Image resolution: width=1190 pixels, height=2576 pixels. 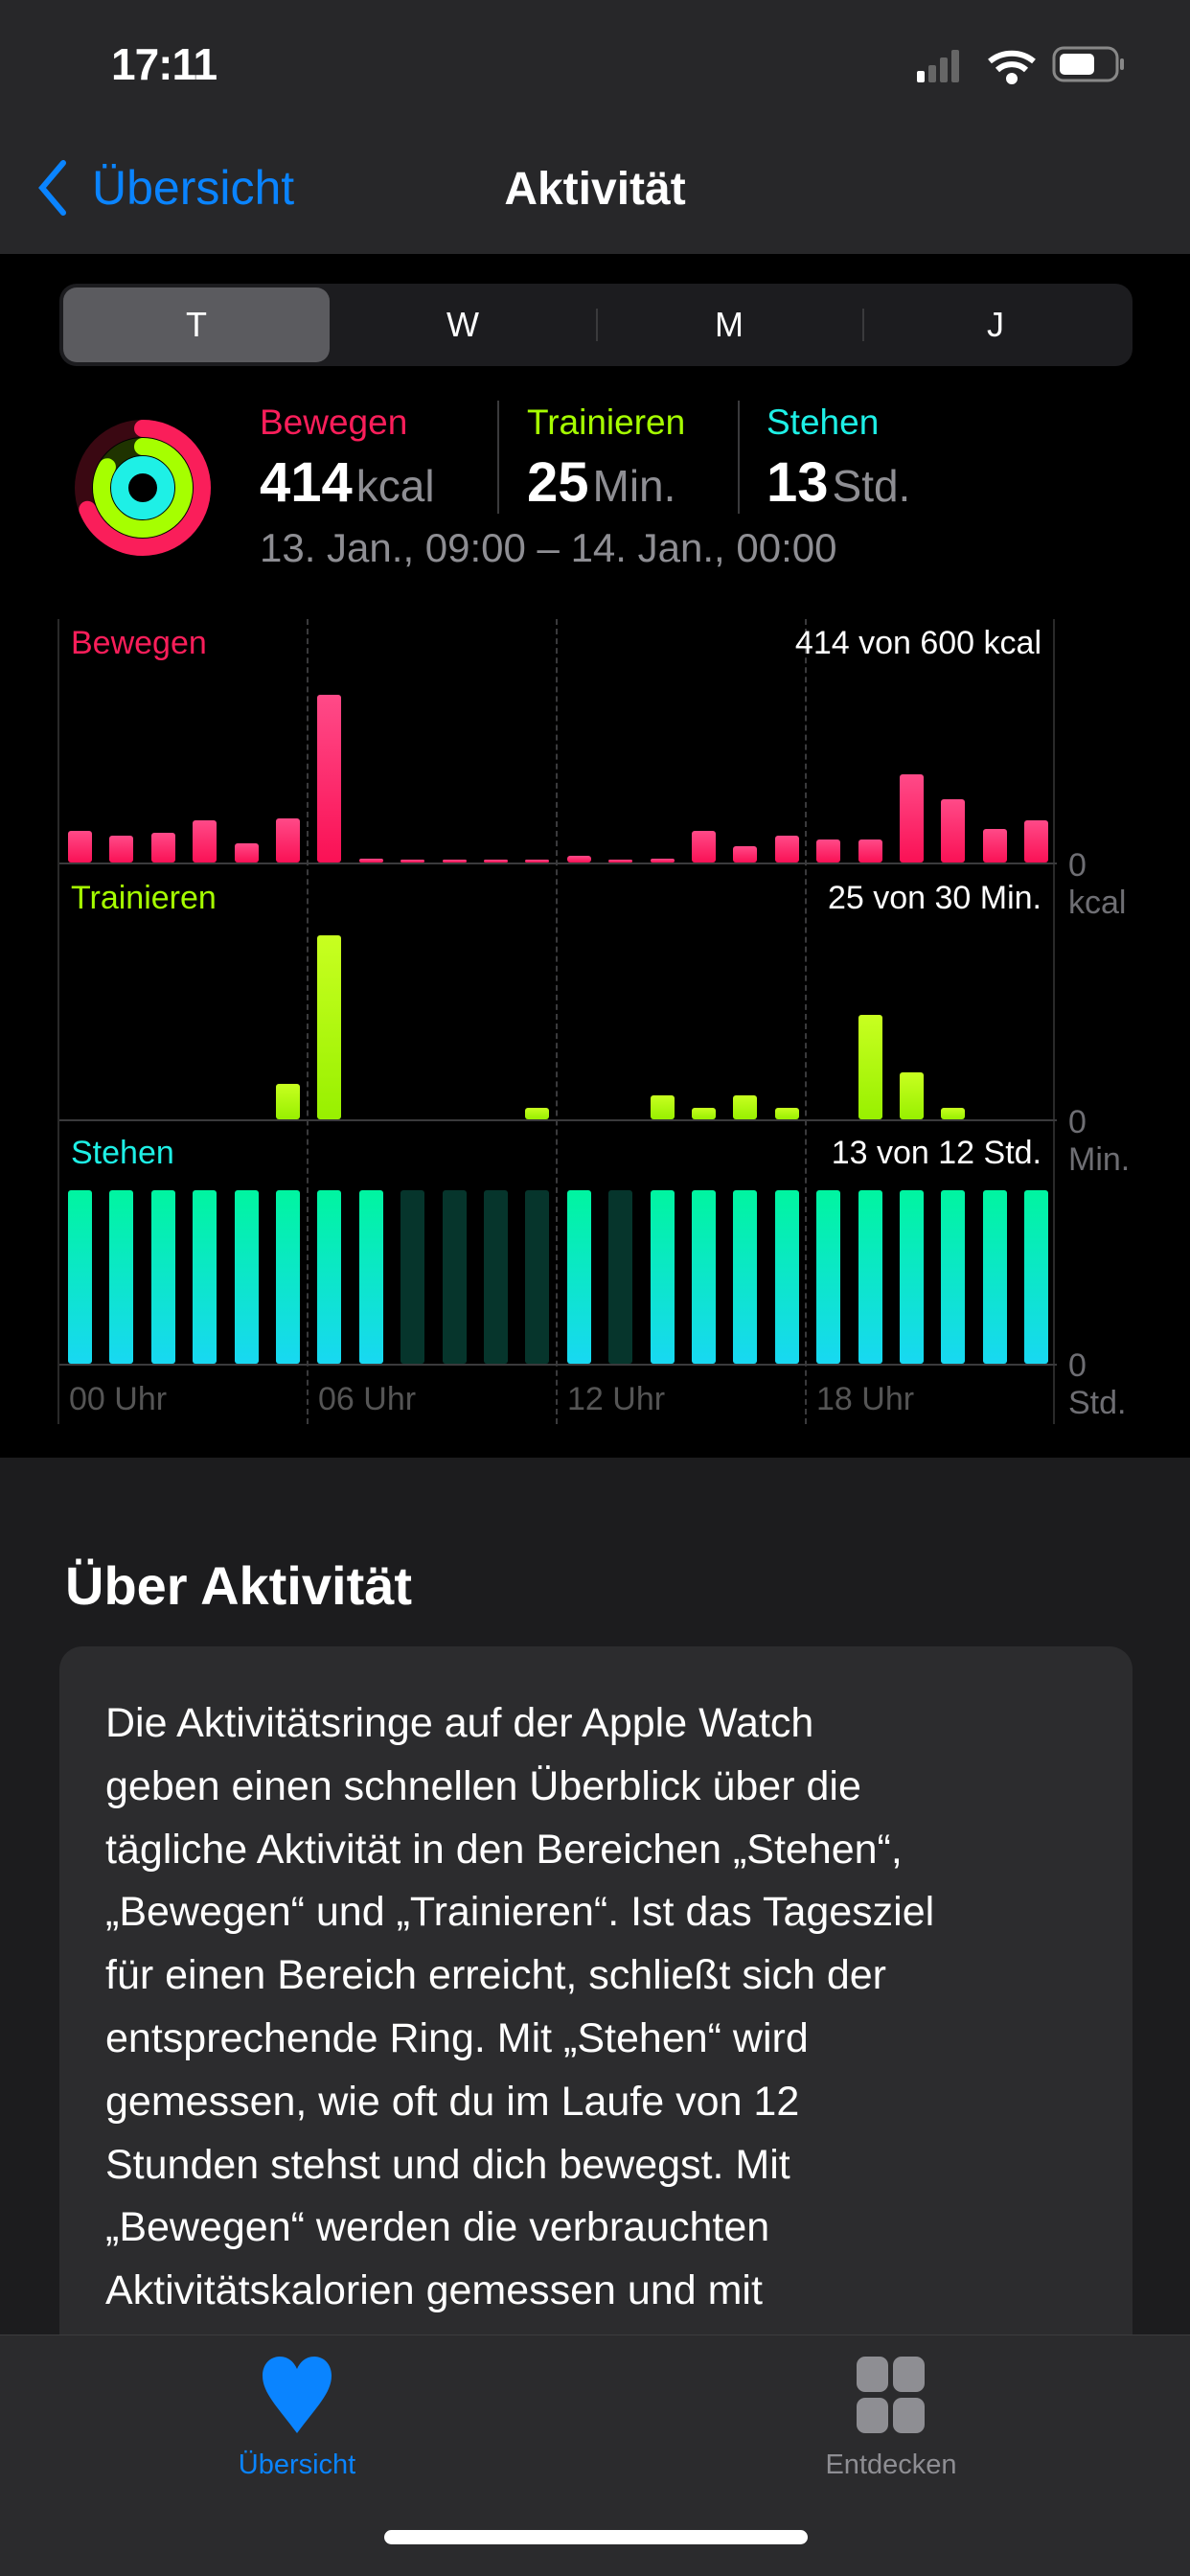 What do you see at coordinates (558, 482) in the screenshot?
I see `exercise-value: 25` at bounding box center [558, 482].